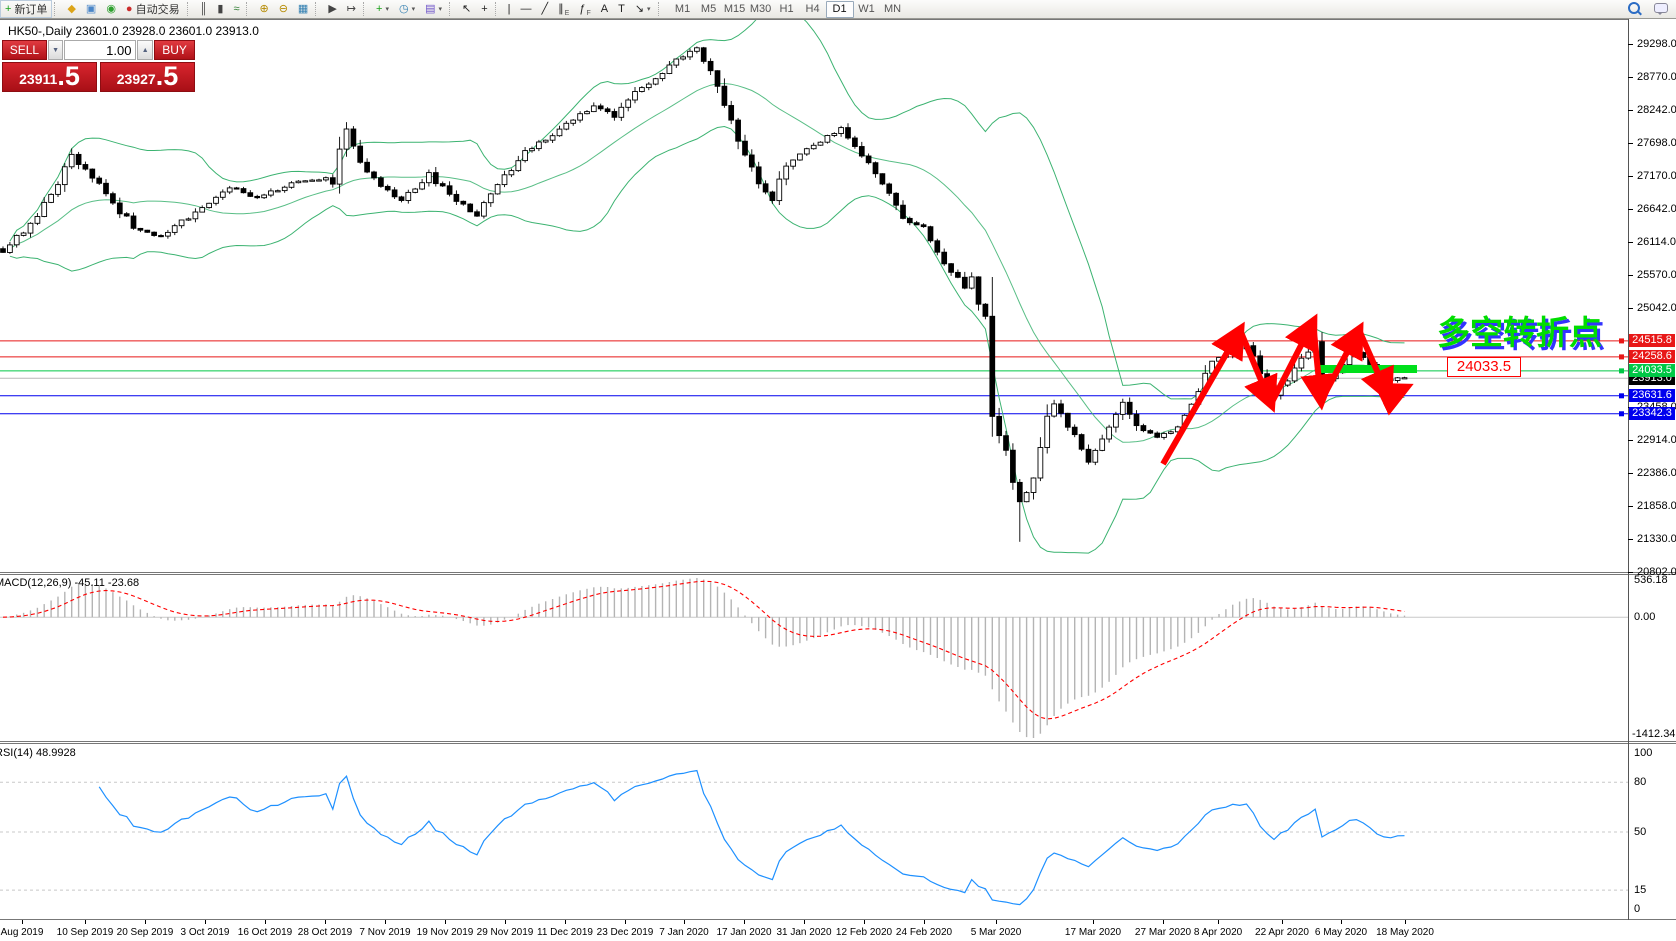 Image resolution: width=1676 pixels, height=941 pixels. I want to click on x-tick-label: 17 Mar 2020, so click(1093, 932).